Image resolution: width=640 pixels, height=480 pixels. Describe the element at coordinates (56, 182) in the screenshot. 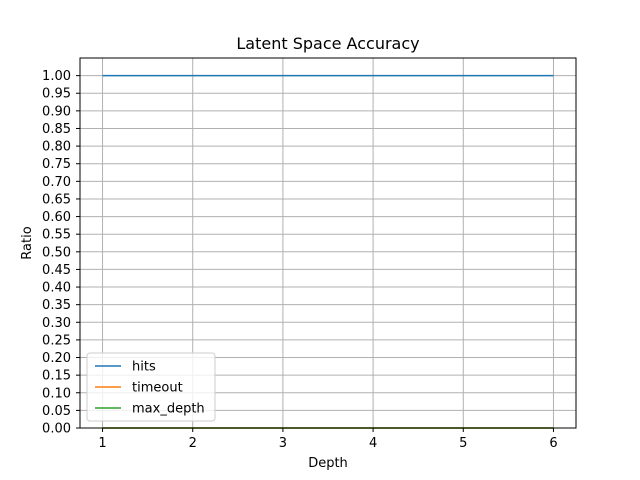

I see `y-tick-label: 0.70` at that location.